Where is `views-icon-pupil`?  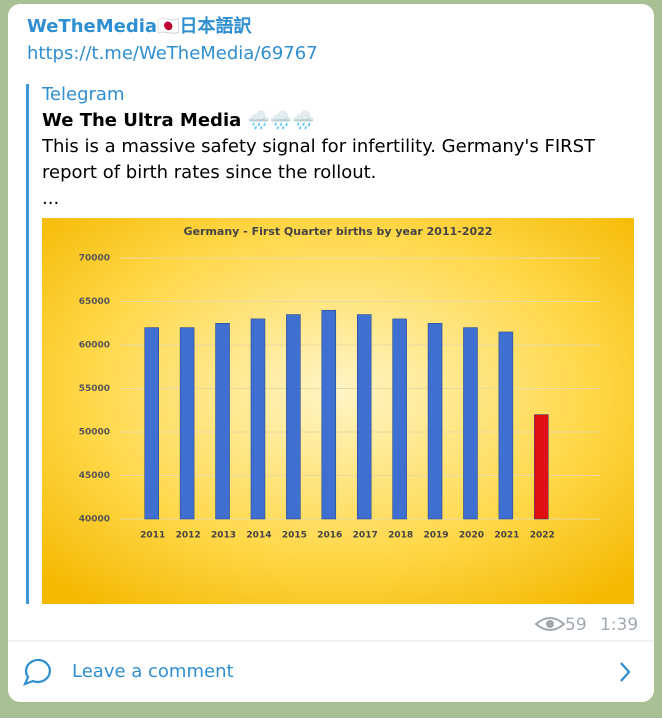 views-icon-pupil is located at coordinates (550, 624).